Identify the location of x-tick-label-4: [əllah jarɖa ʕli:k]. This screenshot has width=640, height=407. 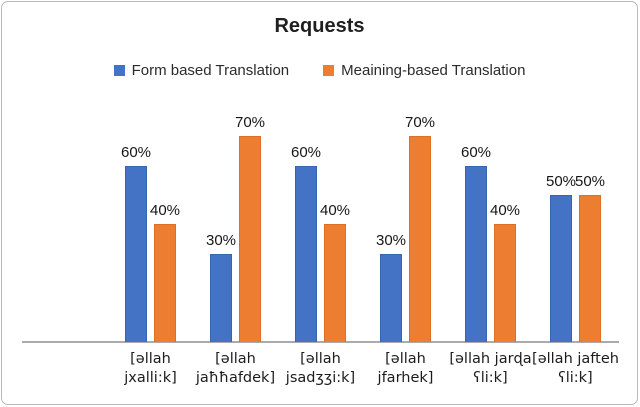
(490, 368).